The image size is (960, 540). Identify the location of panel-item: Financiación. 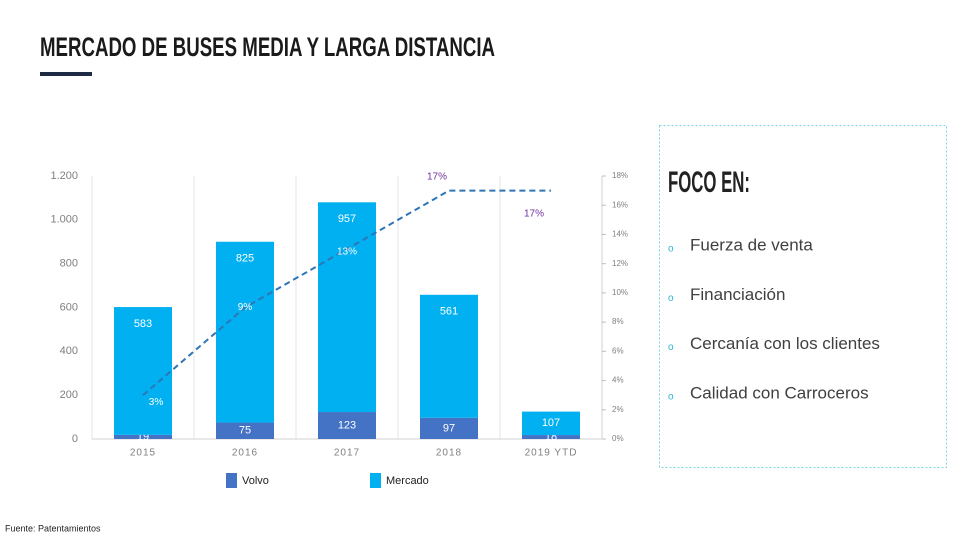
(737, 294).